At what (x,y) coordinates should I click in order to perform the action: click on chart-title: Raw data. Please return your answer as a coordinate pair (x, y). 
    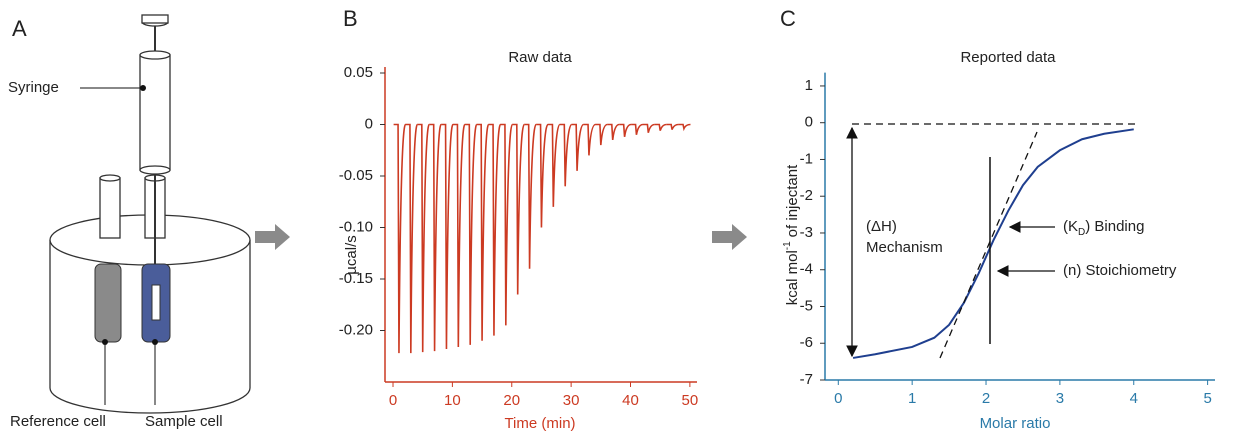
    Looking at the image, I should click on (540, 57).